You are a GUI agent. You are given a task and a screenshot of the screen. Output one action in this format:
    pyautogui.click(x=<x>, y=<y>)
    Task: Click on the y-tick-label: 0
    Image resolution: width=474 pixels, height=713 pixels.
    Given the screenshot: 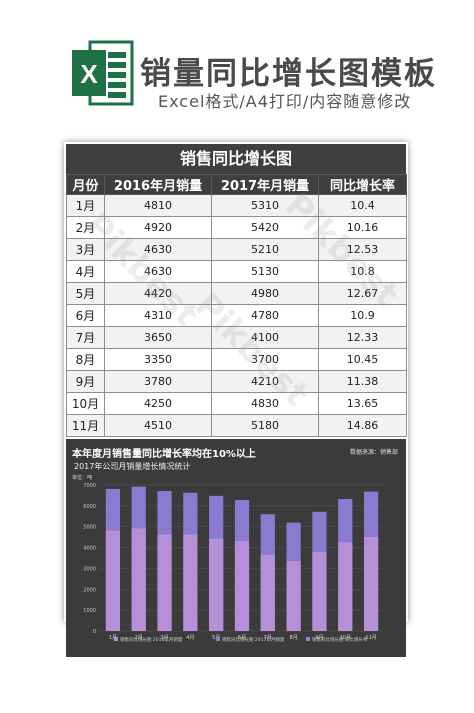 What is the action you would take?
    pyautogui.click(x=94, y=632)
    